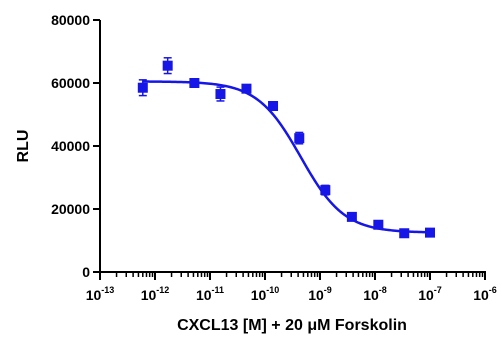  What do you see at coordinates (70, 146) in the screenshot?
I see `y-tick-label: 40000` at bounding box center [70, 146].